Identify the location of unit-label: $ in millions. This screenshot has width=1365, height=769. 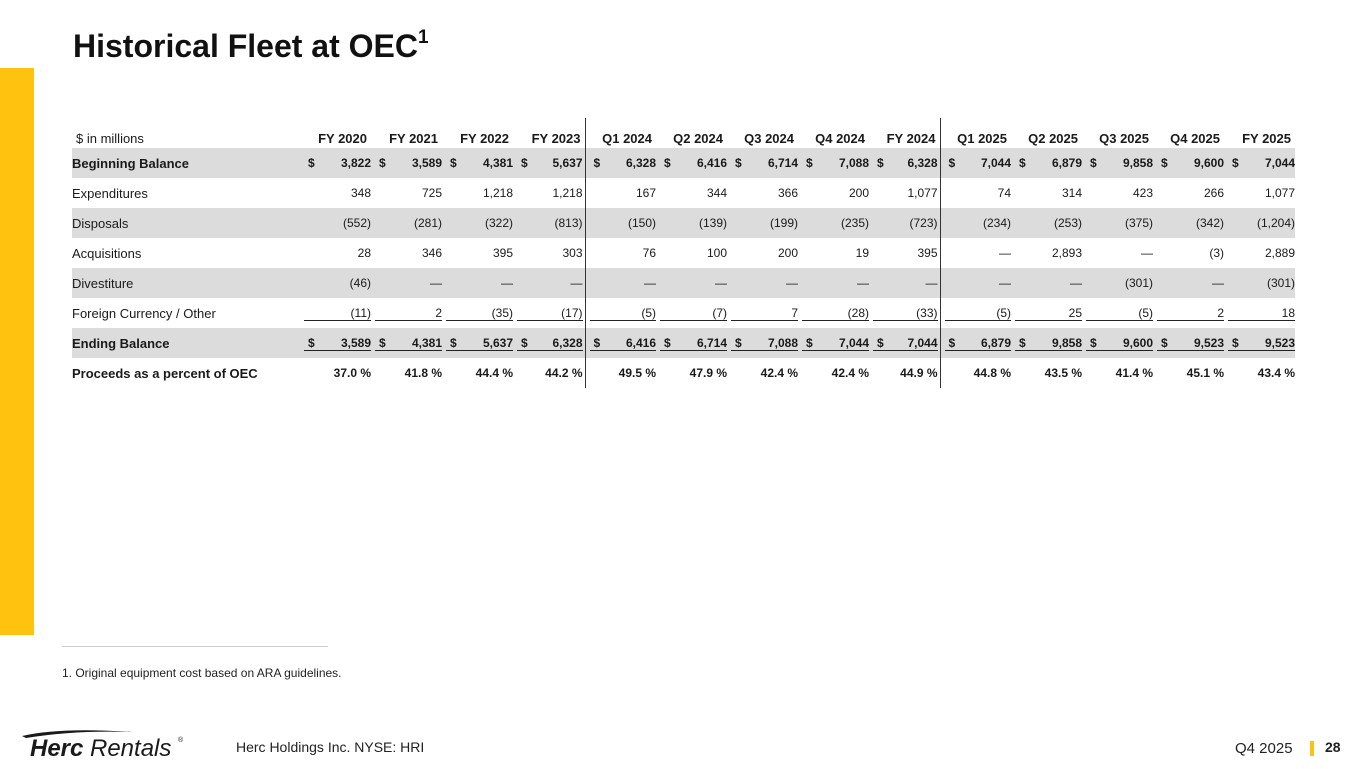
(110, 138).